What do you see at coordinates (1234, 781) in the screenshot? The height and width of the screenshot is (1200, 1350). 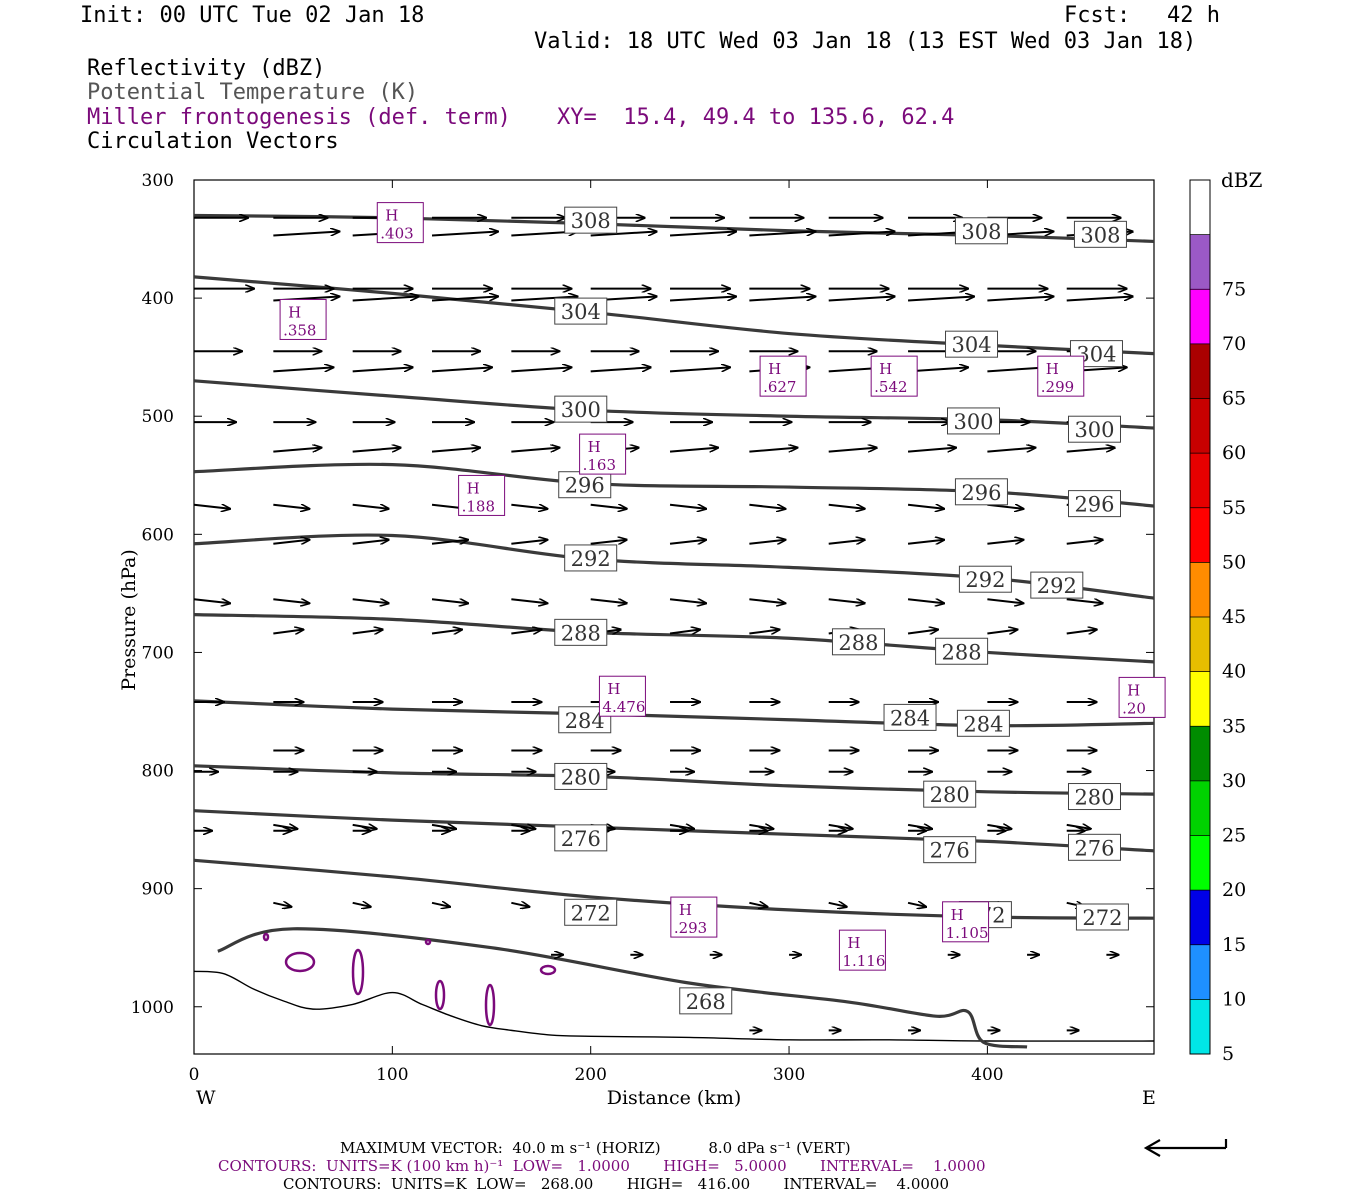 I see `colorbar-tick-30: 30` at bounding box center [1234, 781].